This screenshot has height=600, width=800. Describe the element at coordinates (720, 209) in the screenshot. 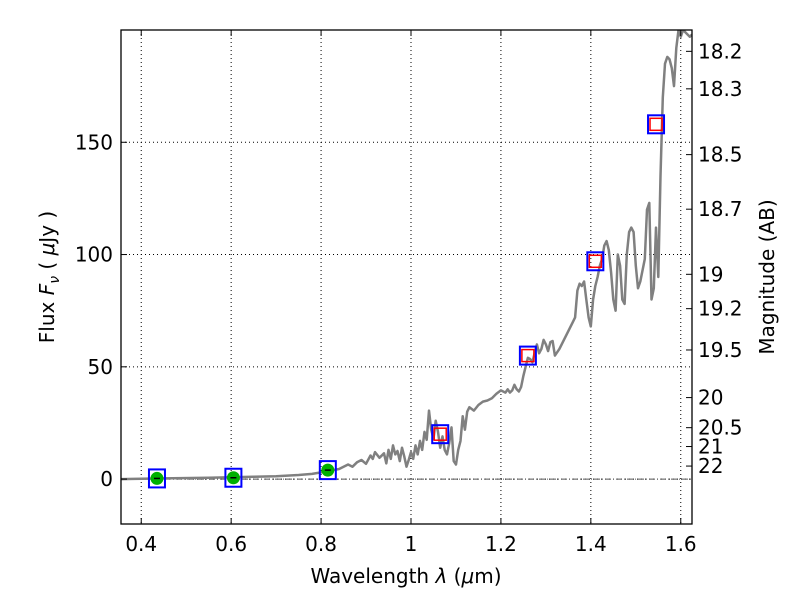

I see `y2-tick-label-3: 18.7` at that location.